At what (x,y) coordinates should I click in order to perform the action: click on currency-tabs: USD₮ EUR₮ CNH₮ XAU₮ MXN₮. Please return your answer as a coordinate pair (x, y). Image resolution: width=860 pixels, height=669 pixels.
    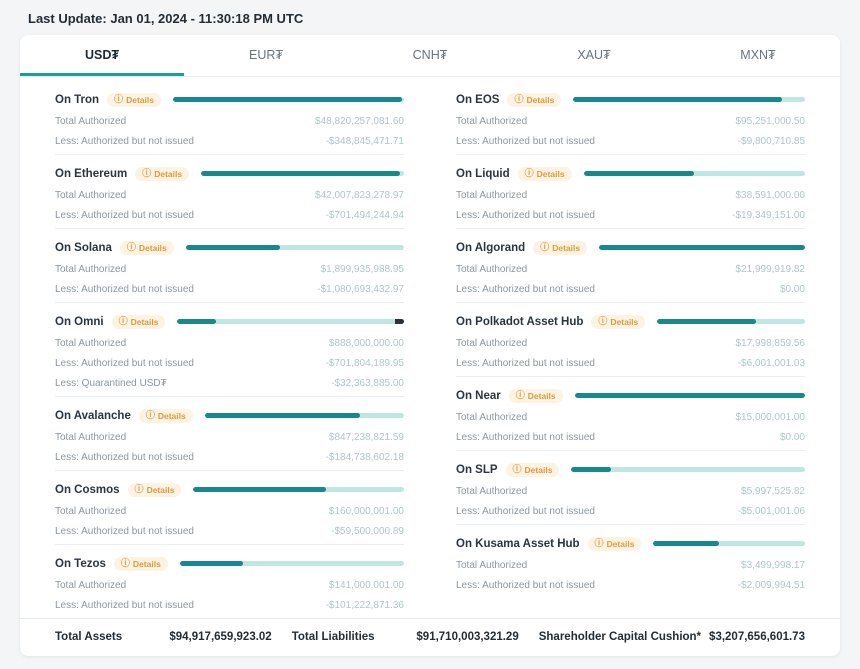
    Looking at the image, I should click on (430, 56).